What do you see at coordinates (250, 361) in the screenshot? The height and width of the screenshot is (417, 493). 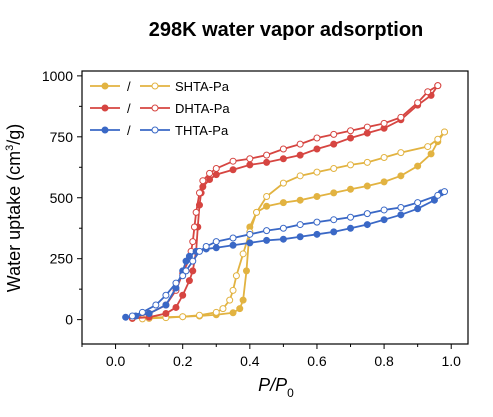 I see `x-tick-label: 0.4` at bounding box center [250, 361].